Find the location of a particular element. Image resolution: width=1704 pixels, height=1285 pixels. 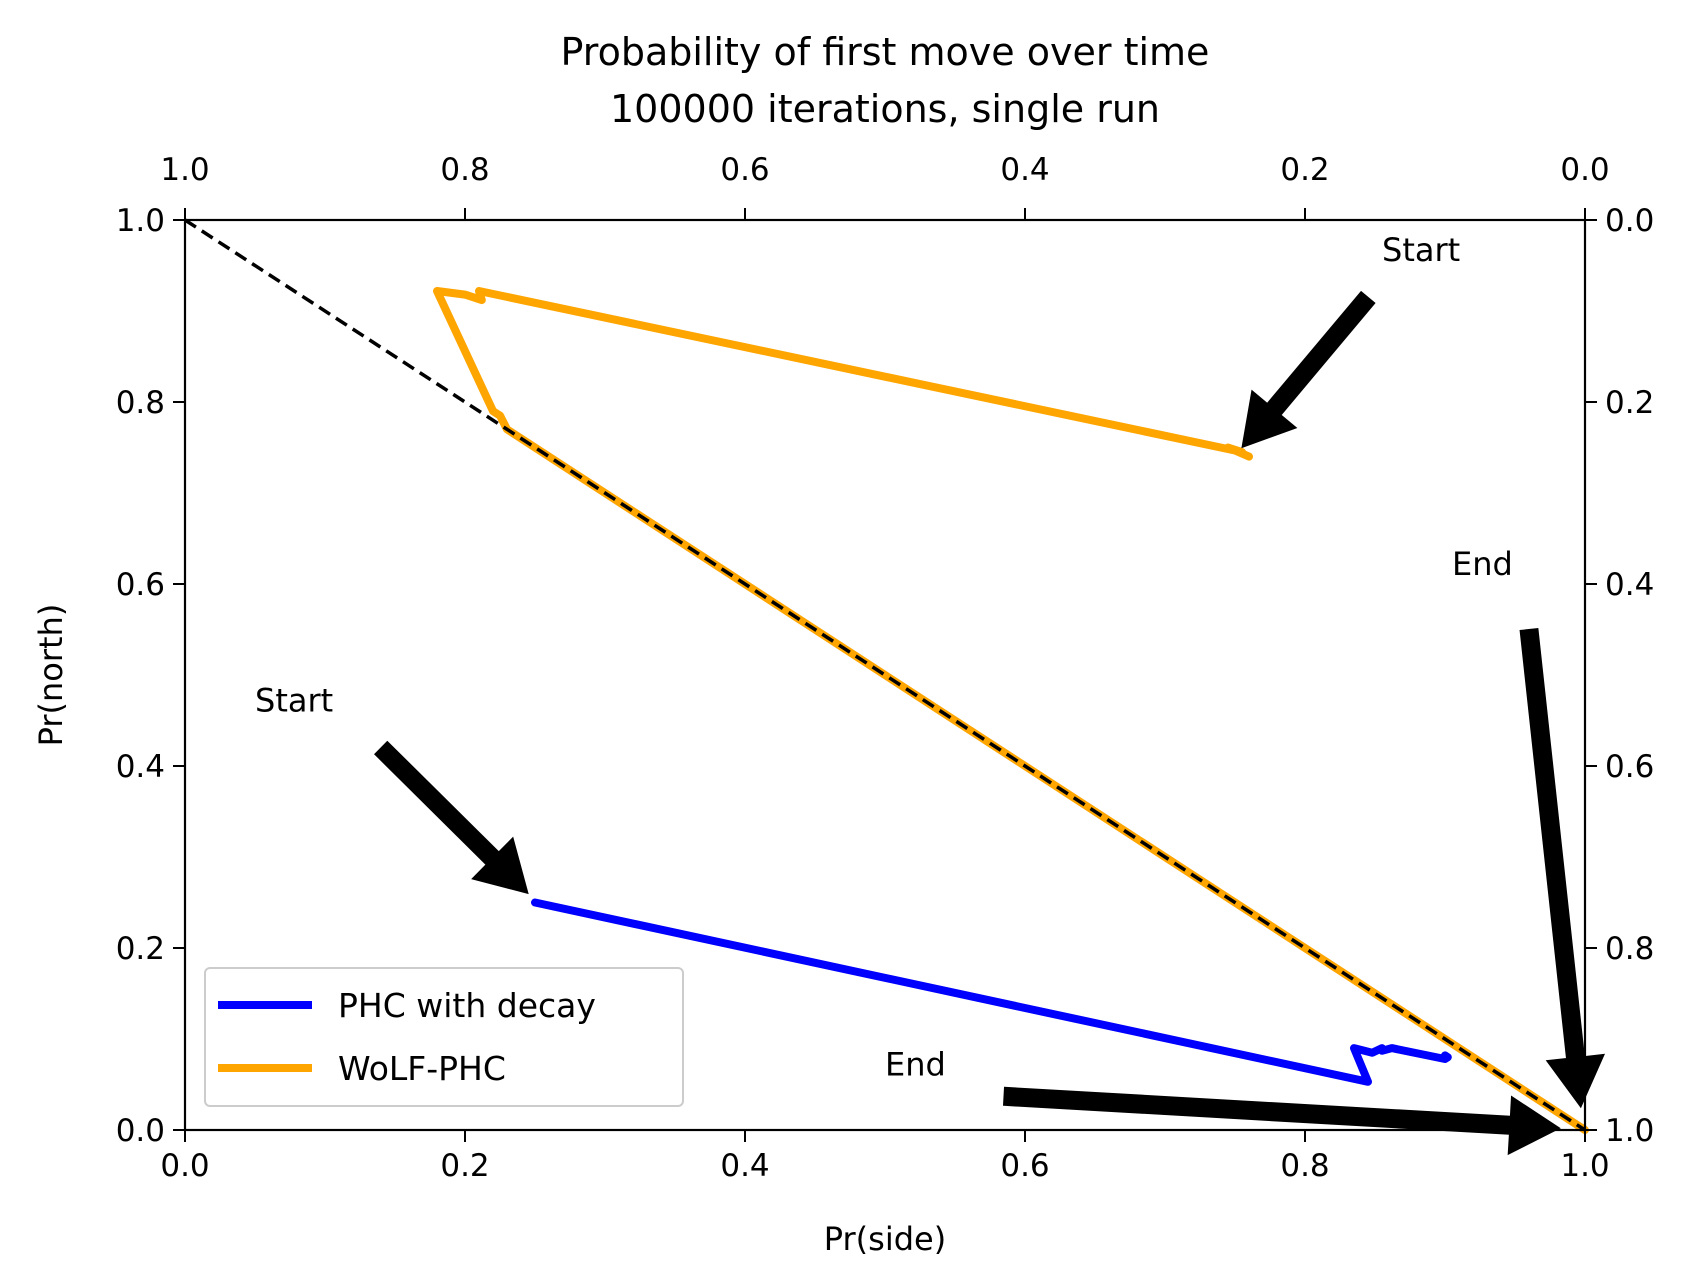

x-tick-label: 1.0 is located at coordinates (1584, 1166).